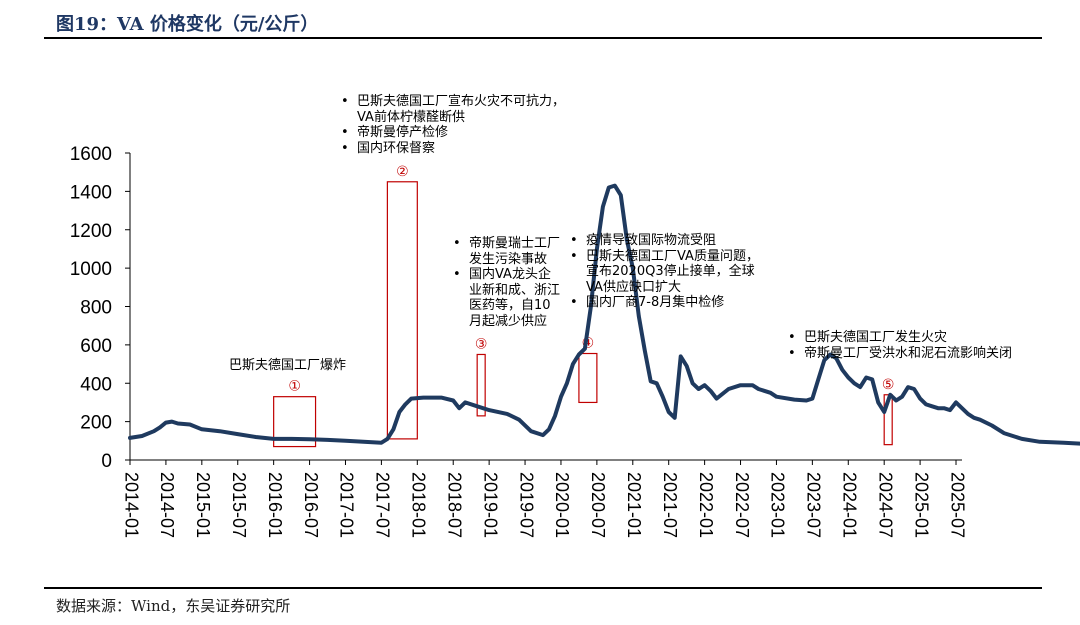 The image size is (1080, 625). Describe the element at coordinates (91, 192) in the screenshot. I see `y-tick-label: 1400` at that location.